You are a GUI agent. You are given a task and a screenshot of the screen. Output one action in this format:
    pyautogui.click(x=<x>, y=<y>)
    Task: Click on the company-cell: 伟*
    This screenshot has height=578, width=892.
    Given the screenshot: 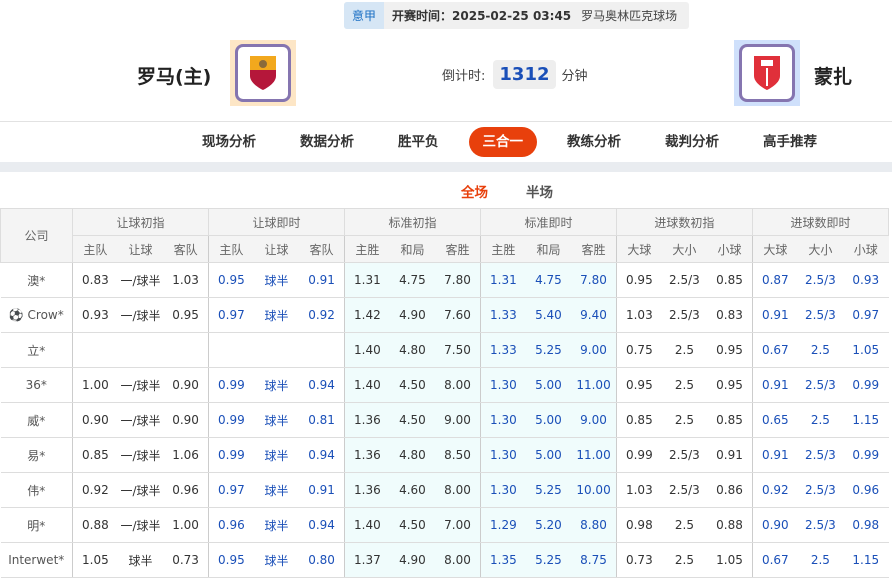 What is the action you would take?
    pyautogui.click(x=36, y=490)
    